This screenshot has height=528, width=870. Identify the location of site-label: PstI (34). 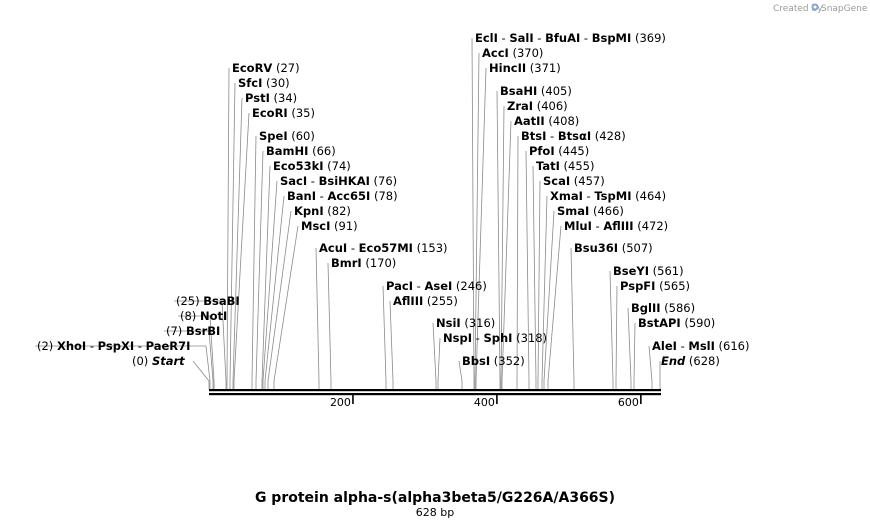
(271, 98).